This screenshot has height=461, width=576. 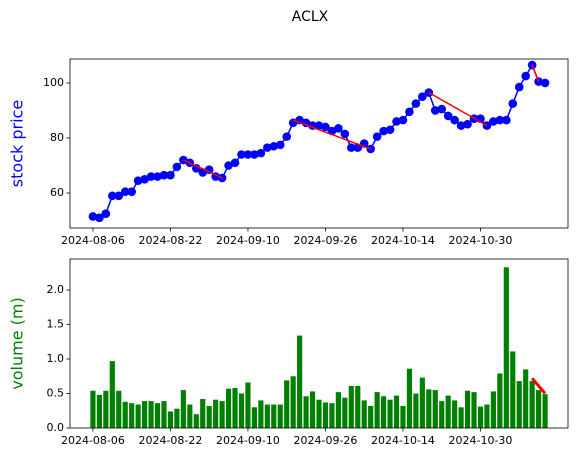 What do you see at coordinates (56, 393) in the screenshot?
I see `y-tick-label: 0.5` at bounding box center [56, 393].